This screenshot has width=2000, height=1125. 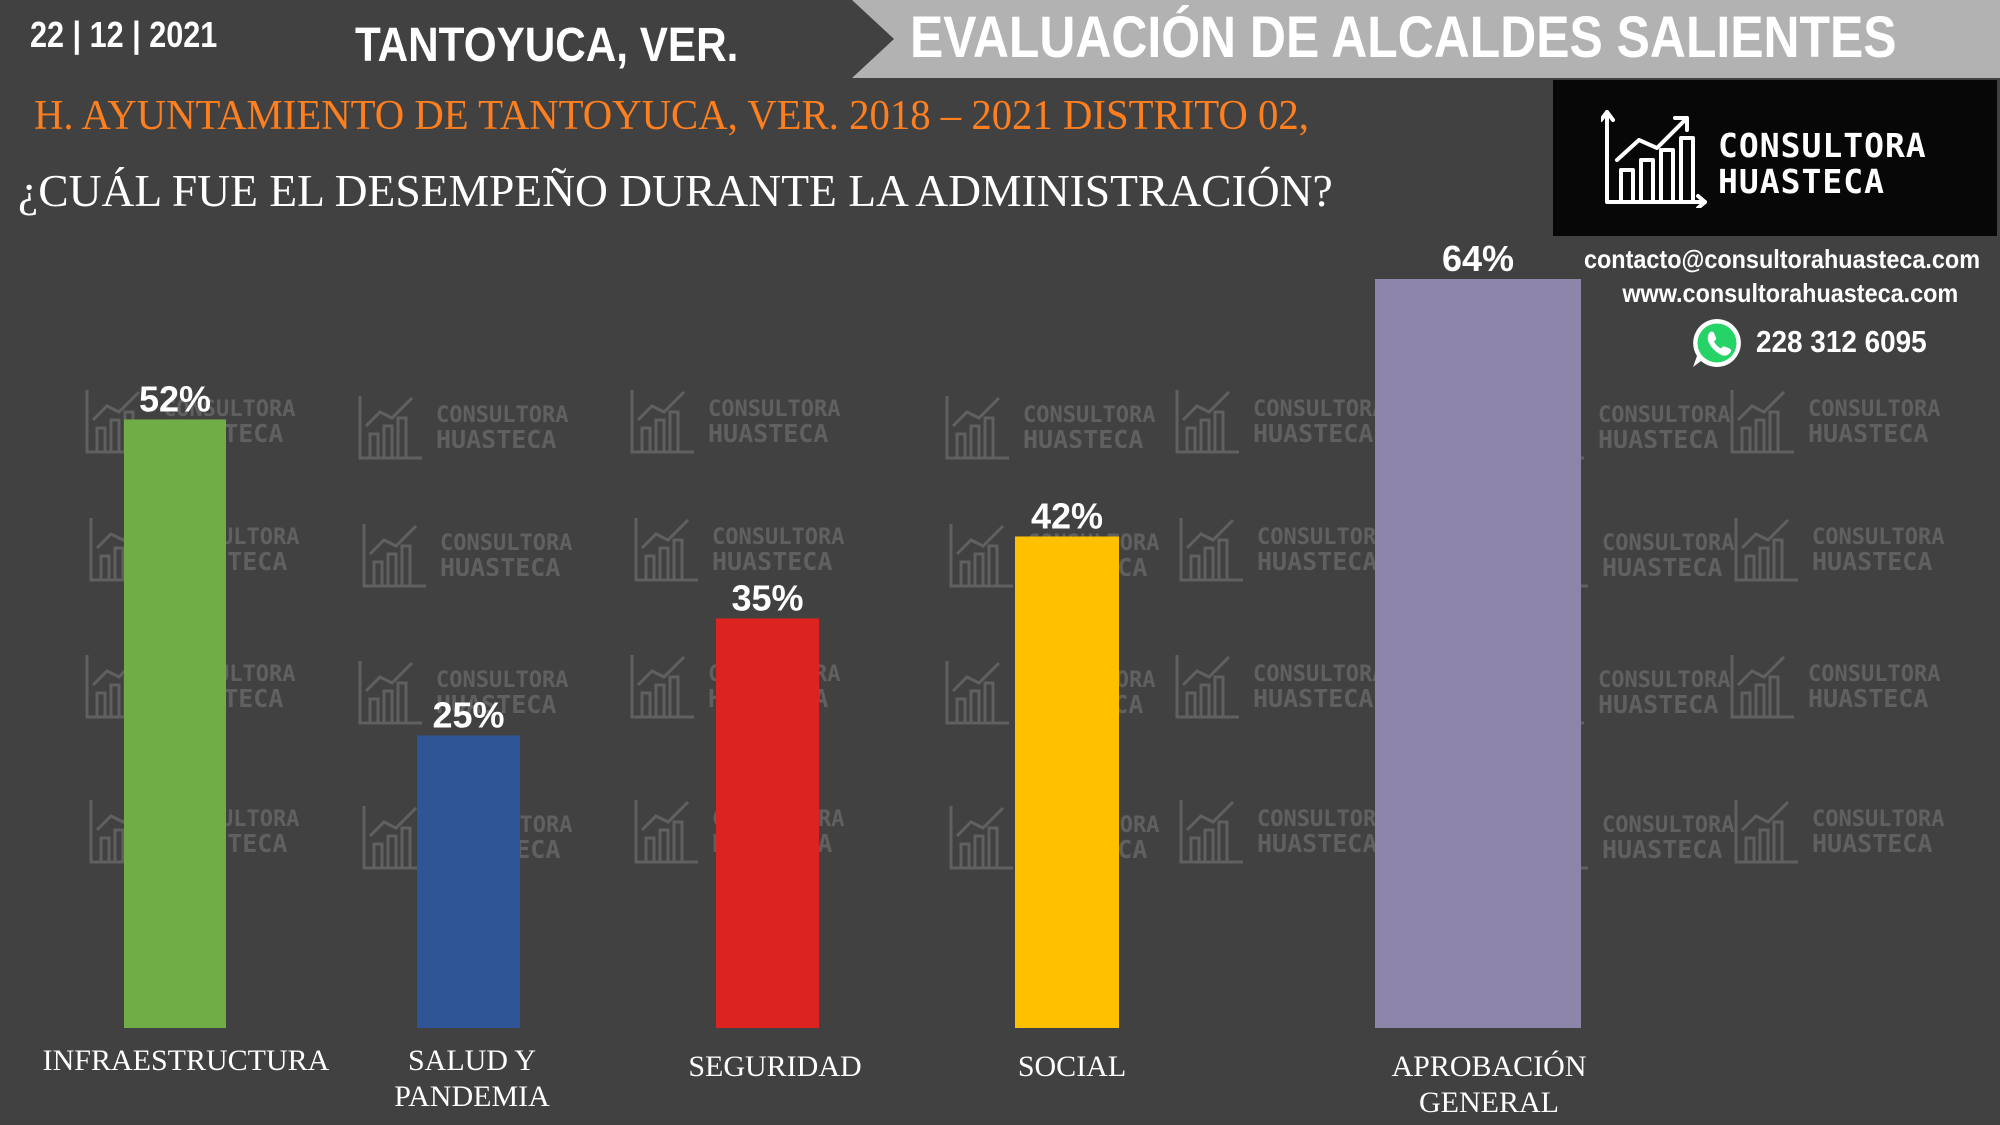 What do you see at coordinates (1781, 259) in the screenshot?
I see `contact-email: contacto@consultorahuasteca.com` at bounding box center [1781, 259].